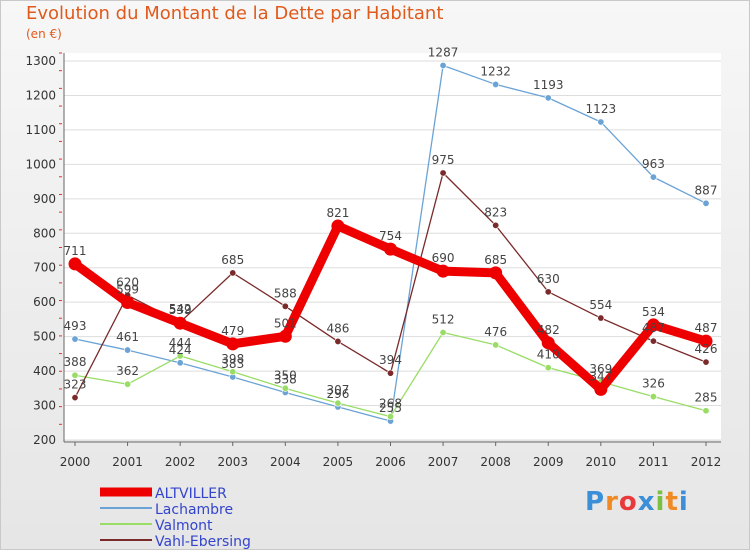  What do you see at coordinates (44, 302) in the screenshot?
I see `y-tick-label: 600` at bounding box center [44, 302].